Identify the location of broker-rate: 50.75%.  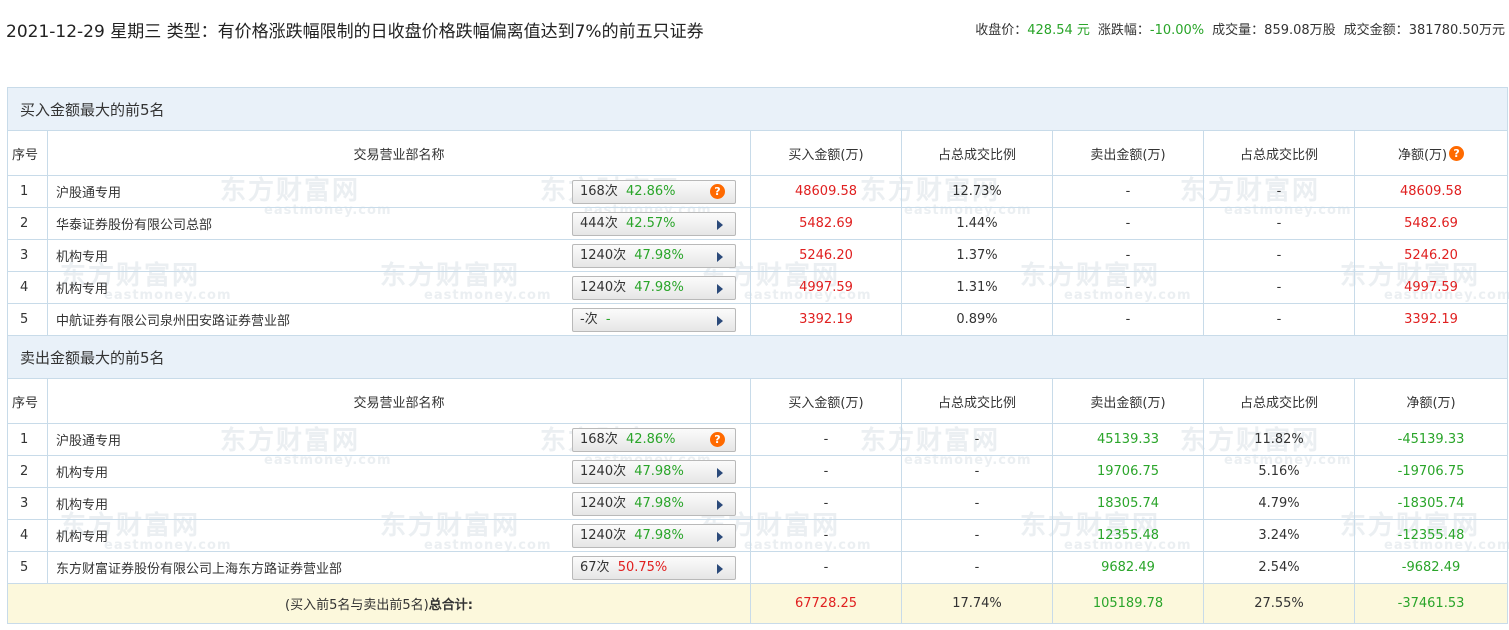
(642, 567).